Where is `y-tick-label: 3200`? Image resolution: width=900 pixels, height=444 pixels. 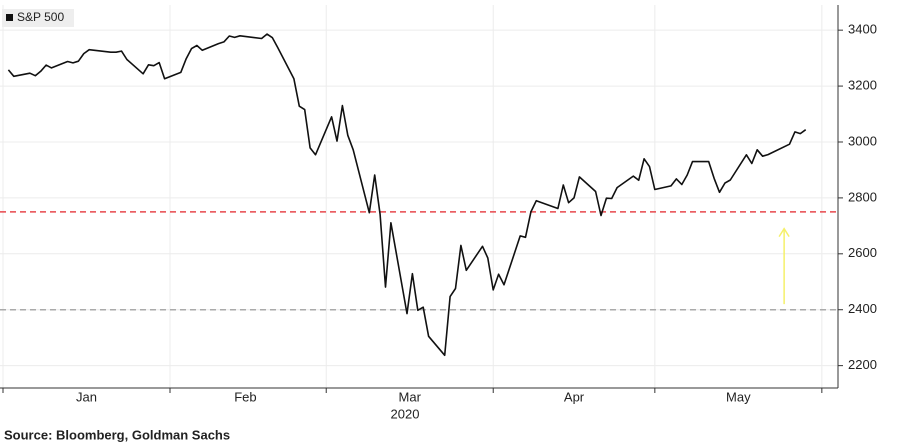 y-tick-label: 3200 is located at coordinates (862, 85).